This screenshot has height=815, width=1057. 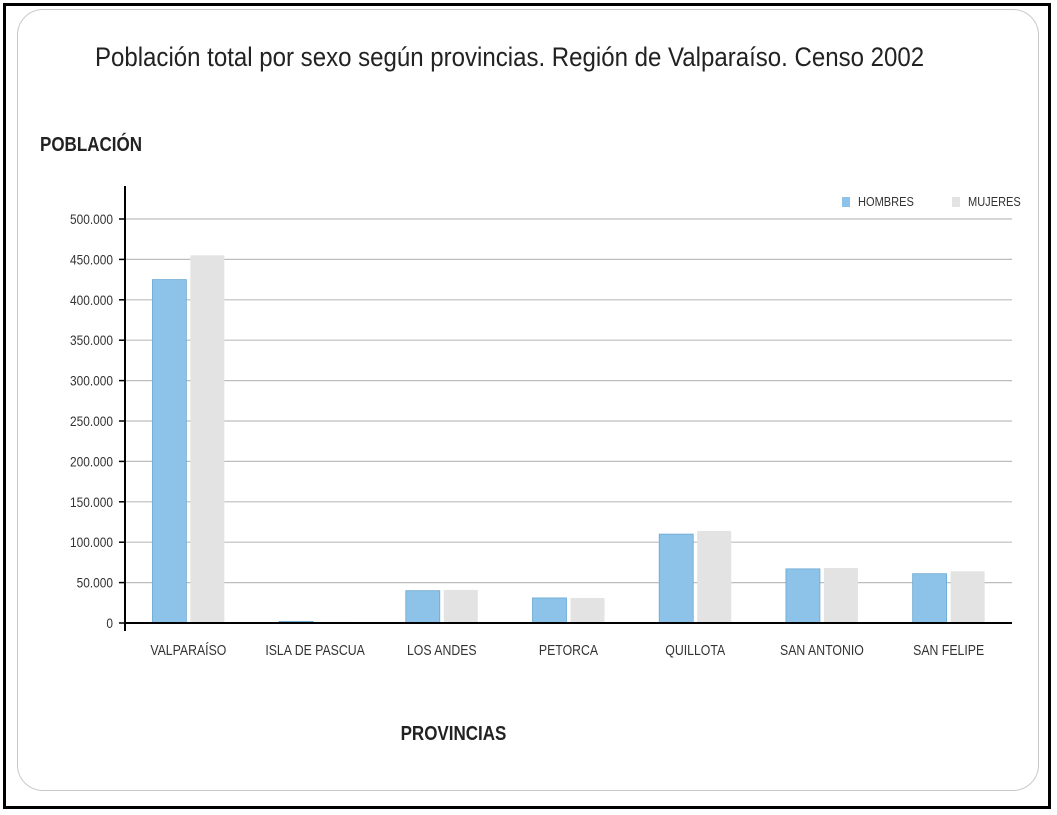 What do you see at coordinates (91, 542) in the screenshot?
I see `y-tick-label: 100.000` at bounding box center [91, 542].